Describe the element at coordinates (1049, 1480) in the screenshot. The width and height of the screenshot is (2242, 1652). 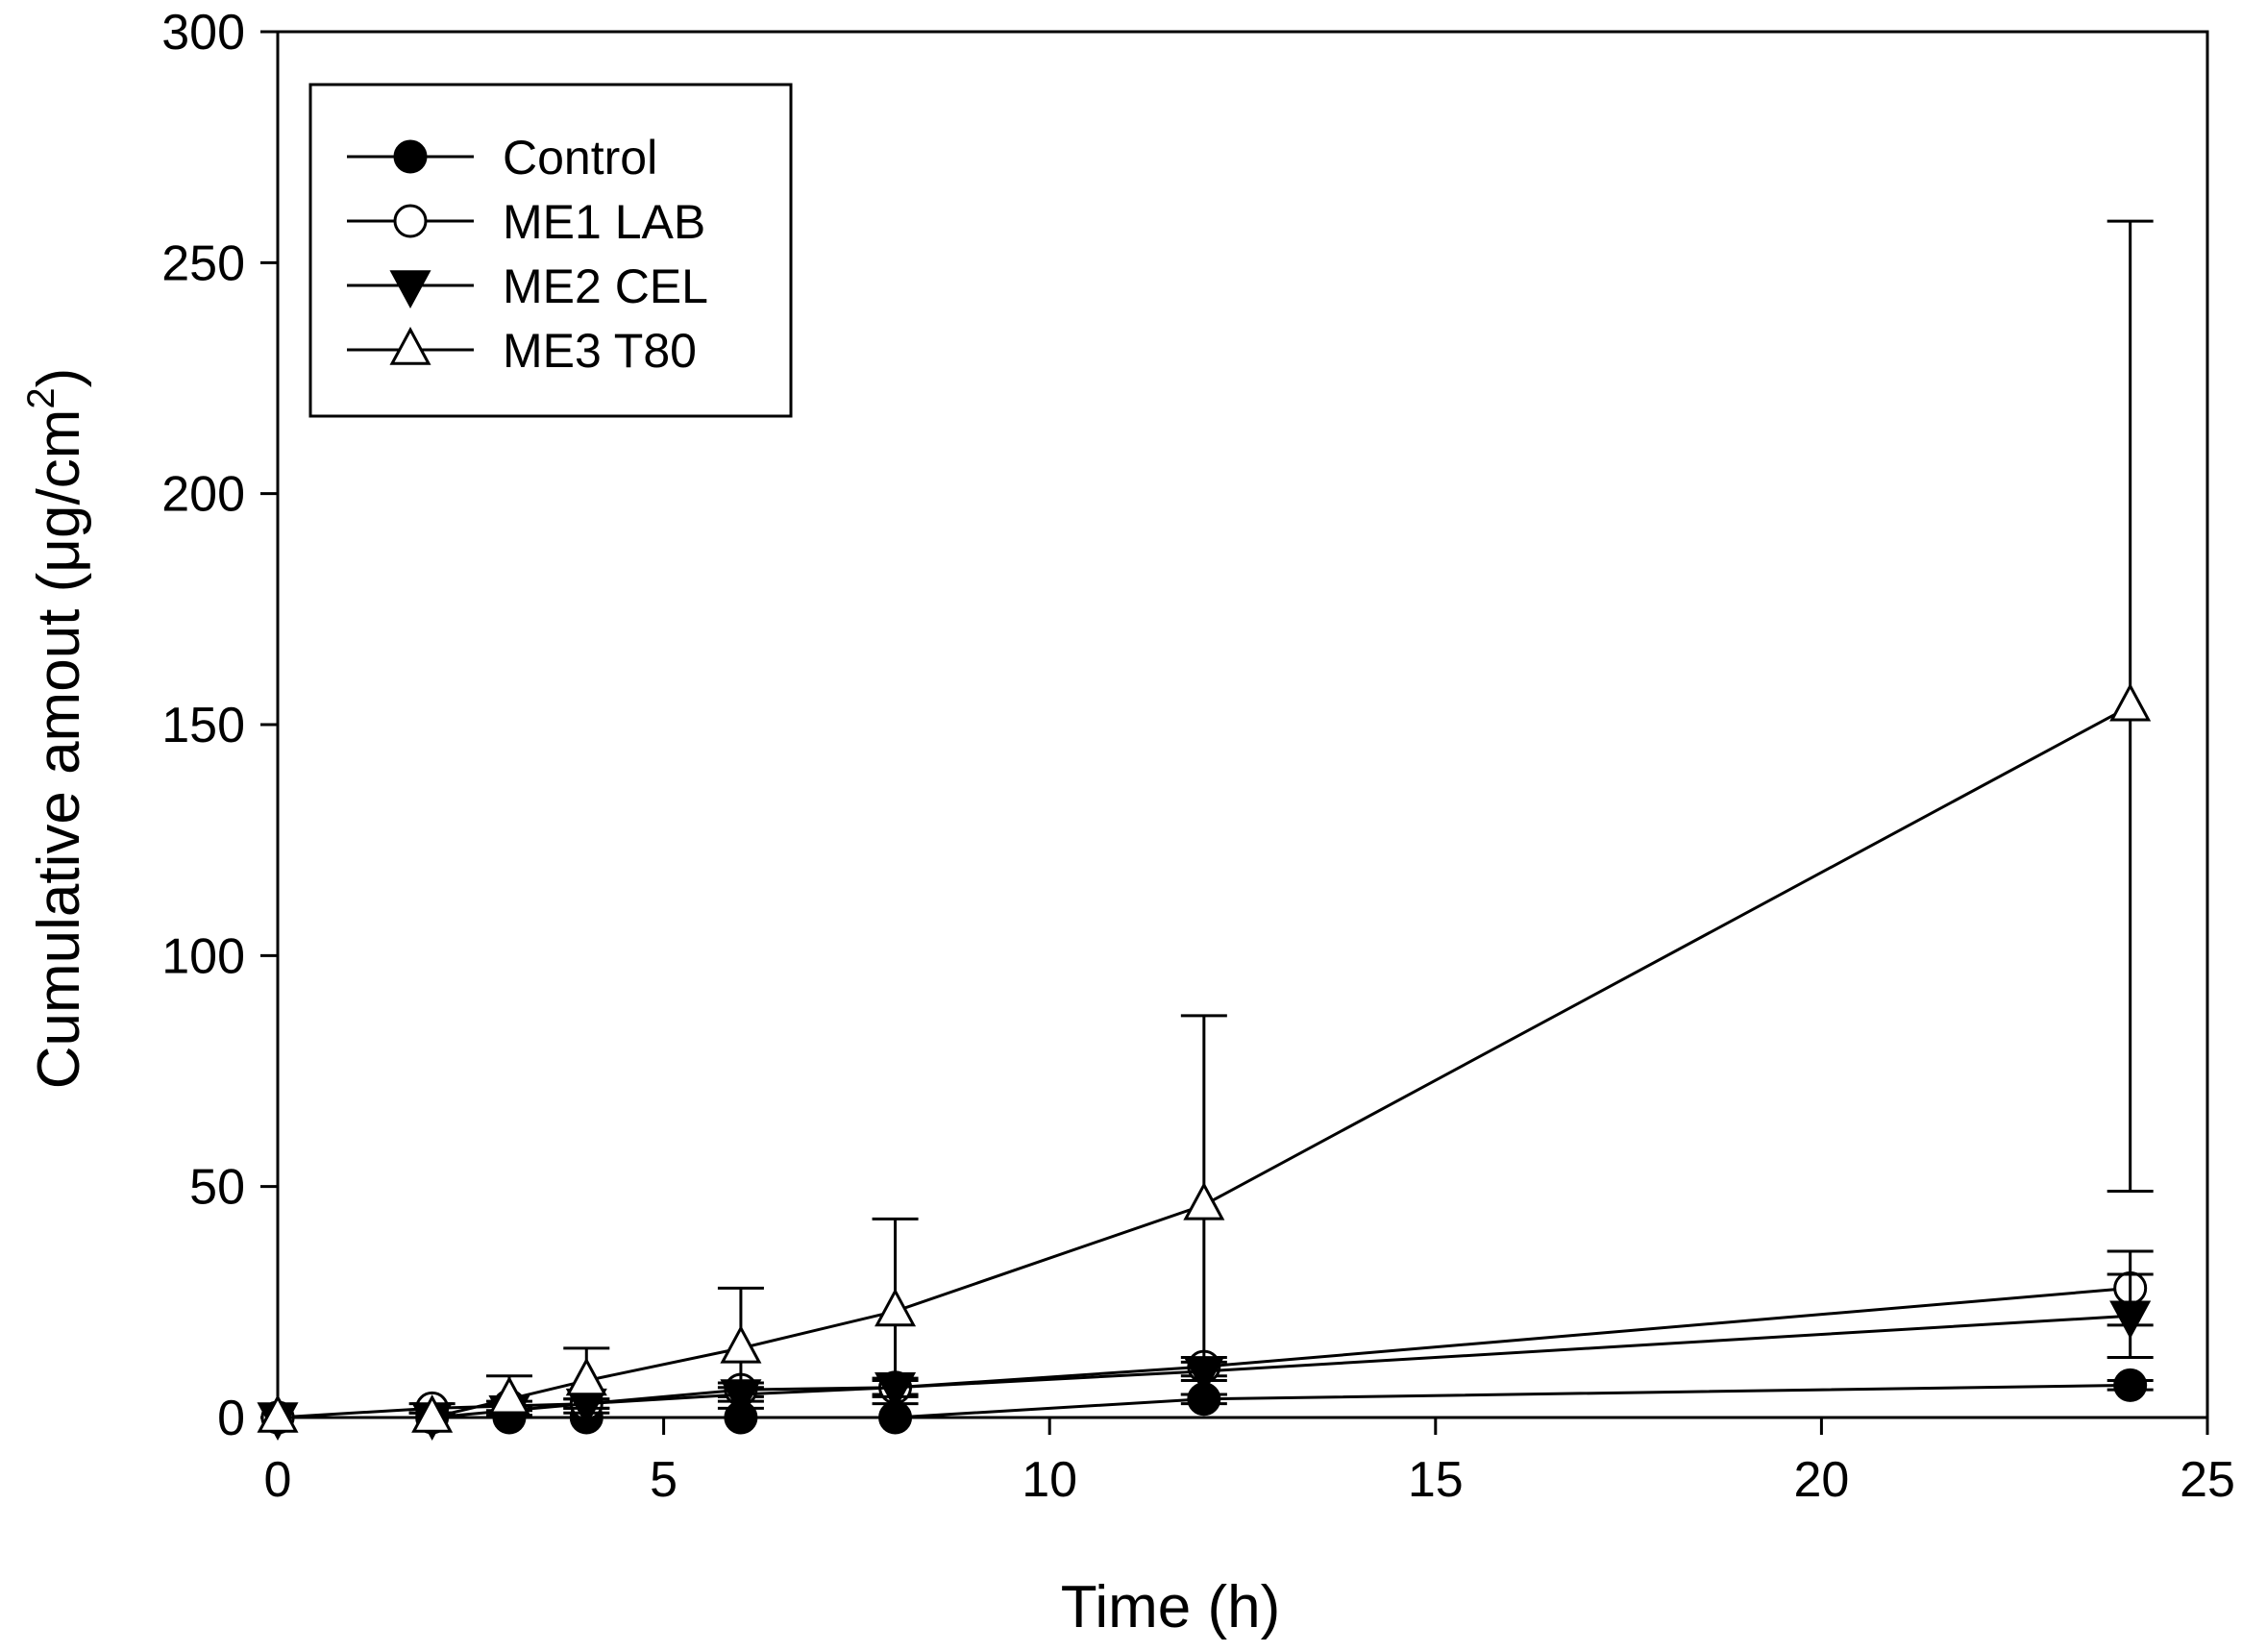
I see `x-tick-label: 10` at that location.